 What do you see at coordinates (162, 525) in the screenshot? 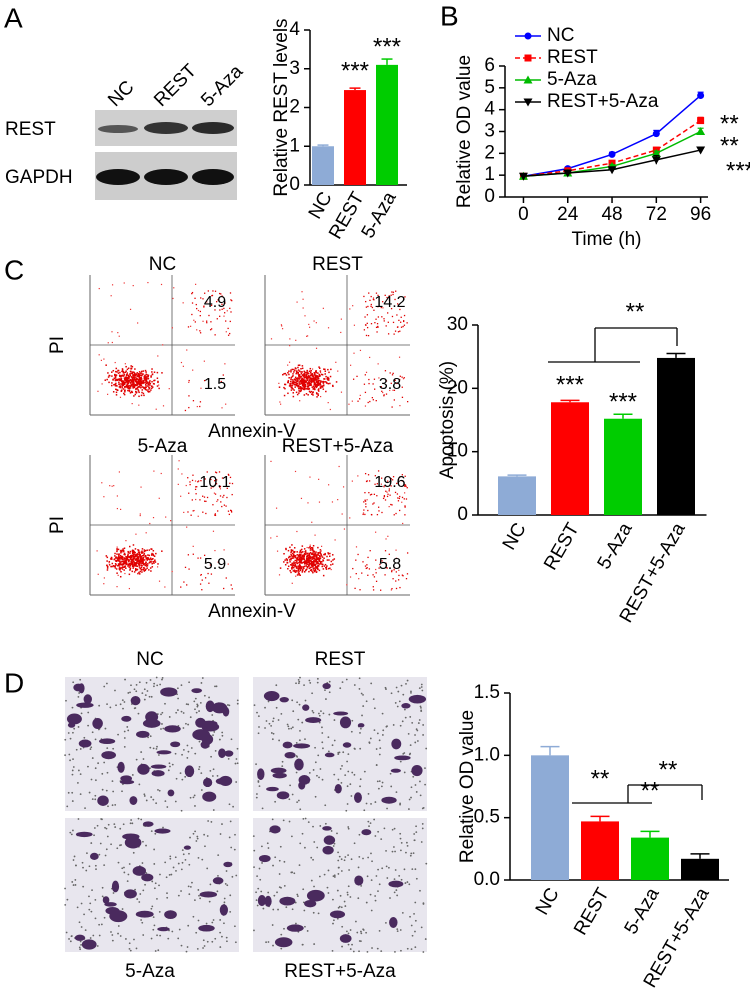
I see `flow-plot` at bounding box center [162, 525].